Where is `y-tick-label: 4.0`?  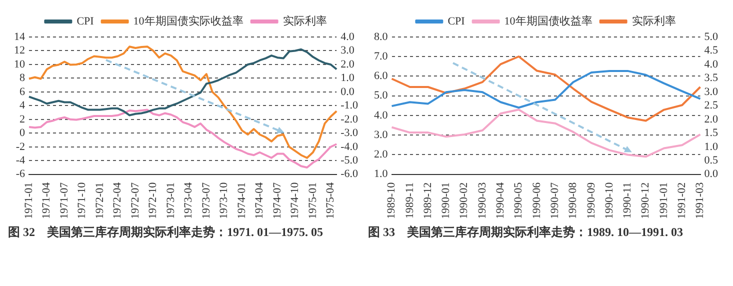
y-tick-label: 4.0 is located at coordinates (381, 115).